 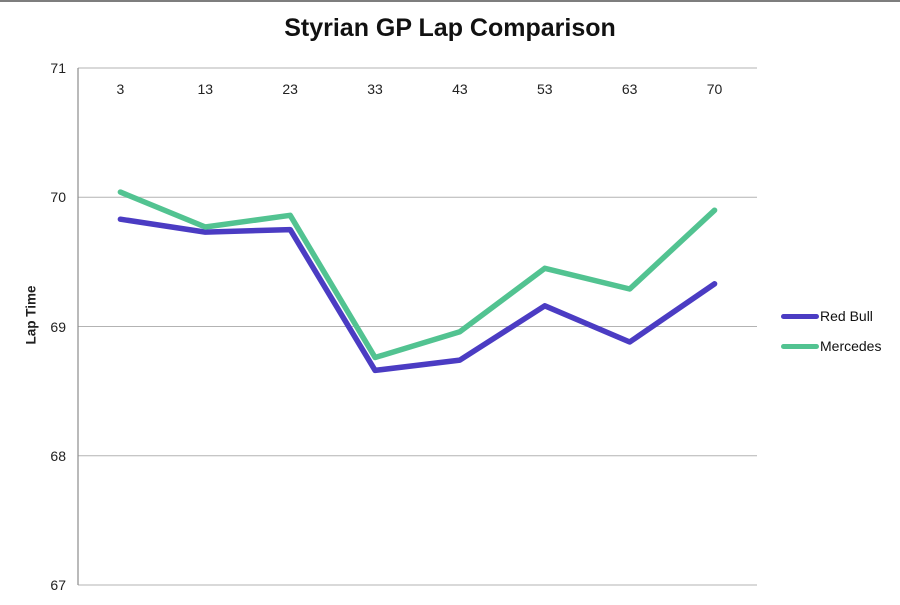 What do you see at coordinates (58, 197) in the screenshot?
I see `y-tick-label: 70` at bounding box center [58, 197].